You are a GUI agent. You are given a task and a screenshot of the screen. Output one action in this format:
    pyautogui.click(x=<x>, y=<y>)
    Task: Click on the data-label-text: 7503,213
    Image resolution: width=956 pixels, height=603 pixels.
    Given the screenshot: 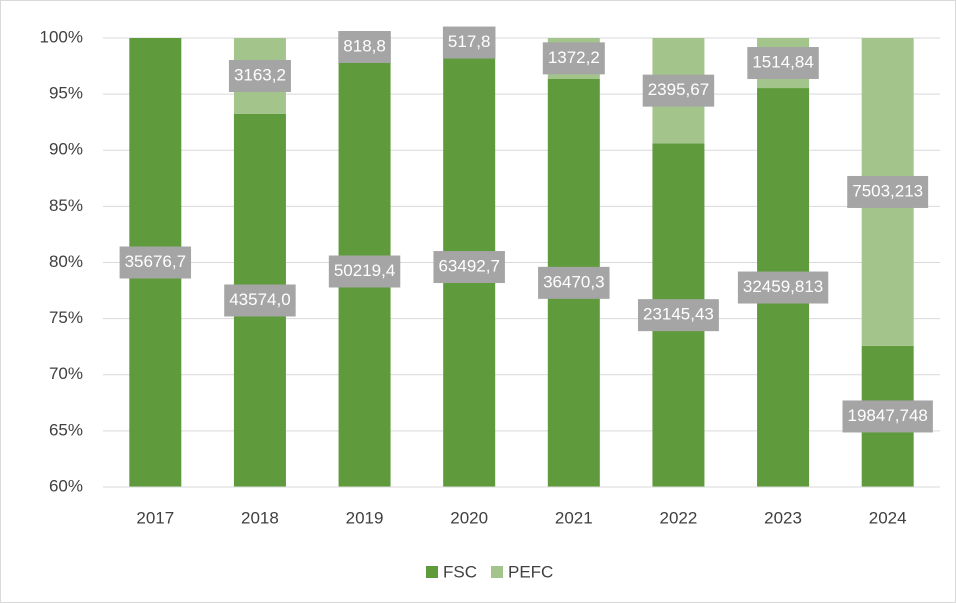 What is the action you would take?
    pyautogui.click(x=887, y=190)
    